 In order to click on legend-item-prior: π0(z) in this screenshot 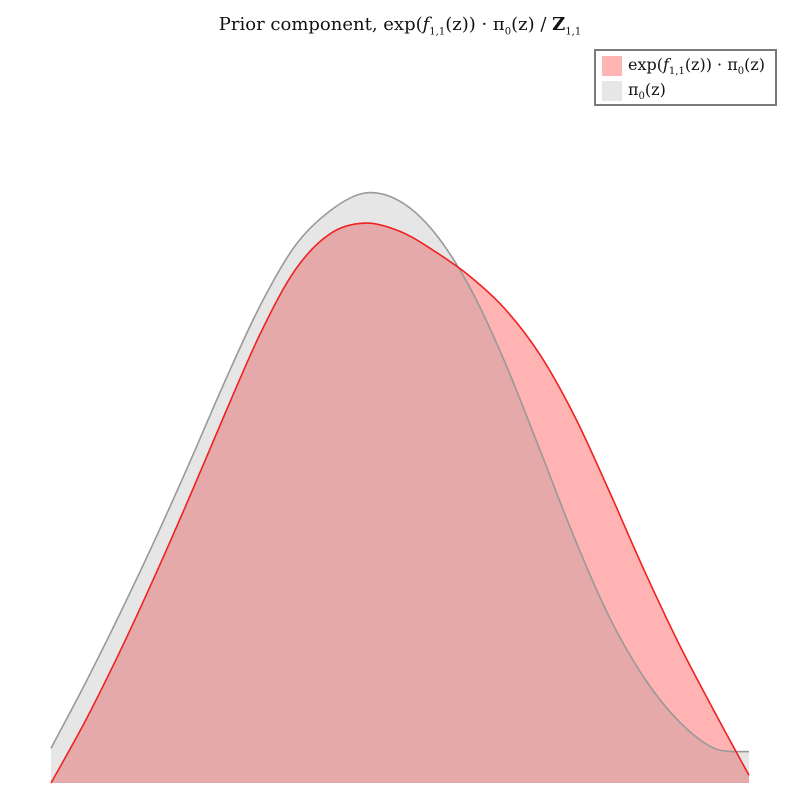, I will do `click(634, 91)`.